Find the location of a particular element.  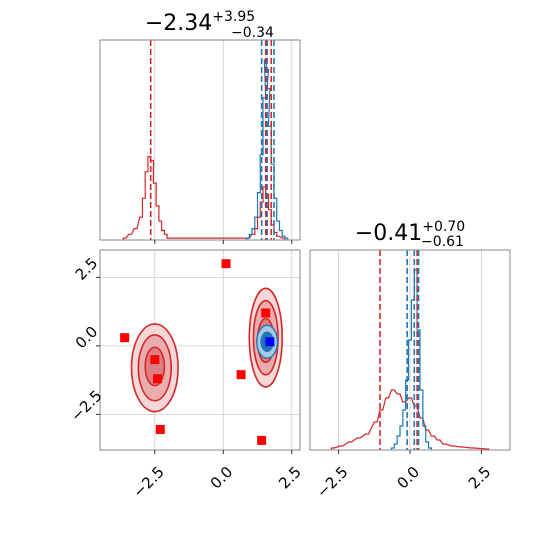

title-param2-base: −0.41 is located at coordinates (388, 233).